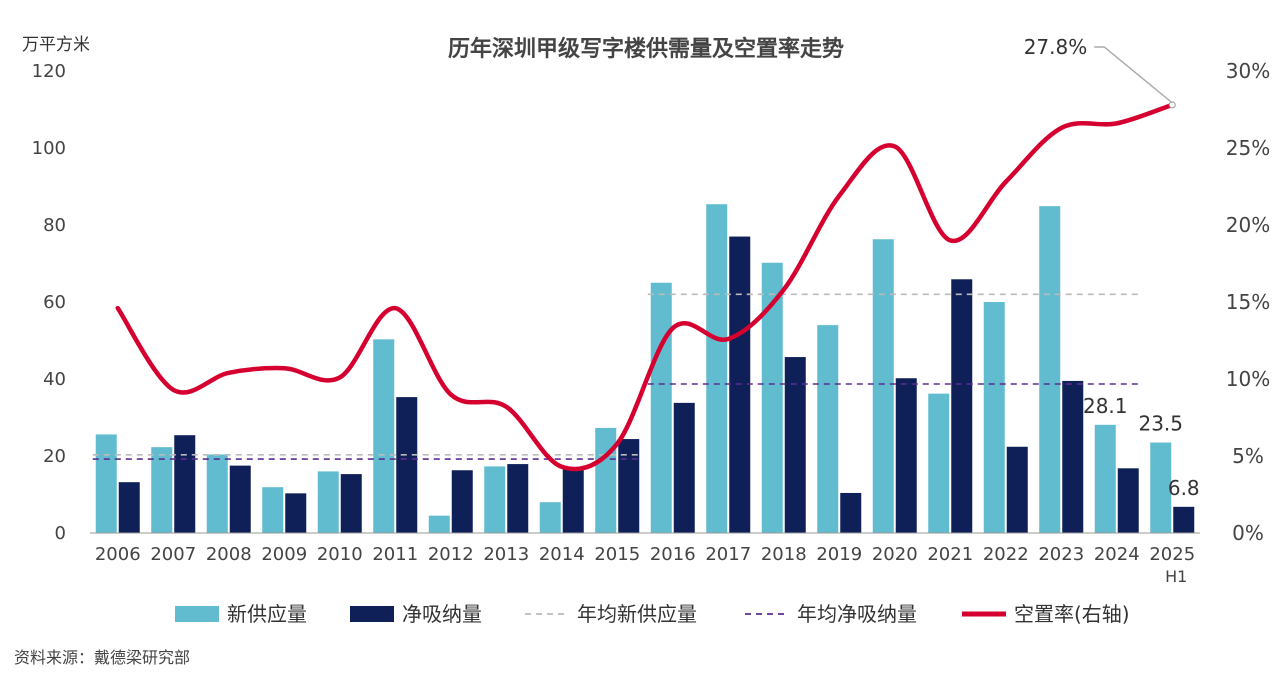 This screenshot has width=1280, height=680. What do you see at coordinates (1056, 47) in the screenshot?
I see `vacancy-data-label: 27.8%` at bounding box center [1056, 47].